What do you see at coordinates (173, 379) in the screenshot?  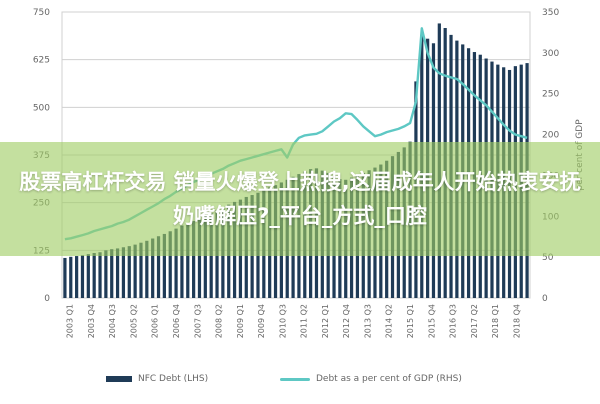 I see `legend-label-nfc-debt: NFC Debt (LHS)` at bounding box center [173, 379].